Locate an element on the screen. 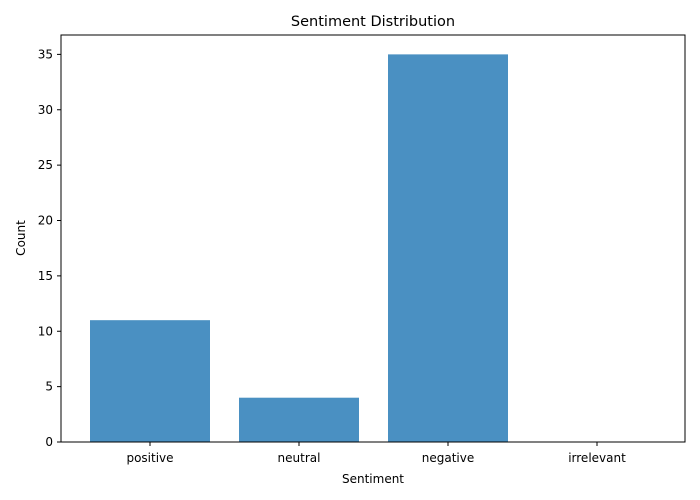 The width and height of the screenshot is (700, 500). y-tick-label-10: 10 is located at coordinates (45, 331).